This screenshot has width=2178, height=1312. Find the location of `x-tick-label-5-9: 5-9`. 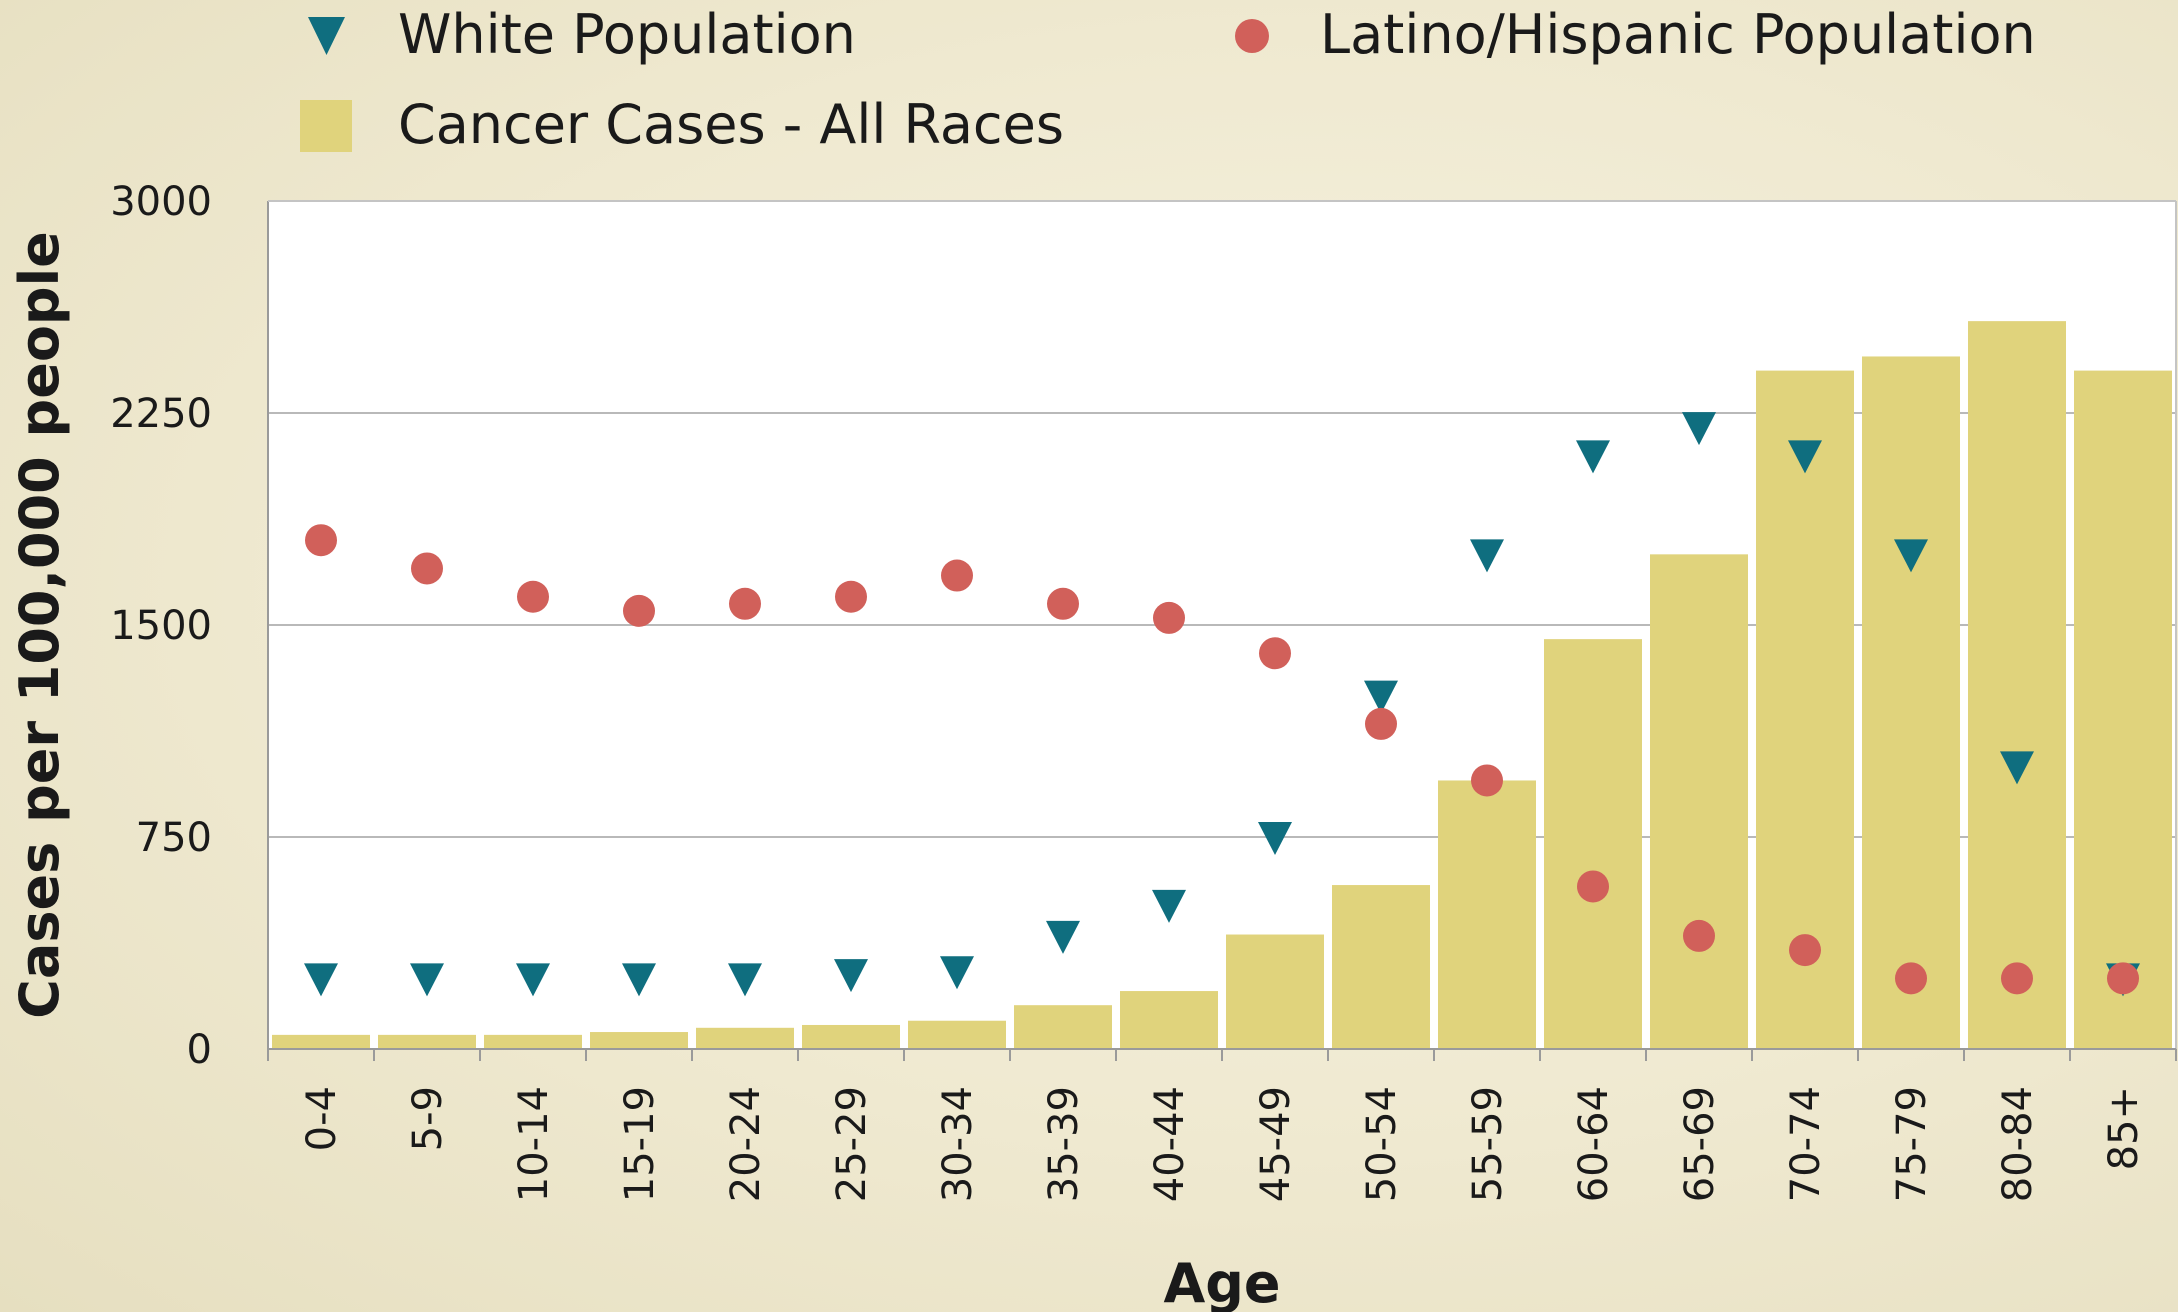

x-tick-label-5-9: 5-9 is located at coordinates (428, 1118).